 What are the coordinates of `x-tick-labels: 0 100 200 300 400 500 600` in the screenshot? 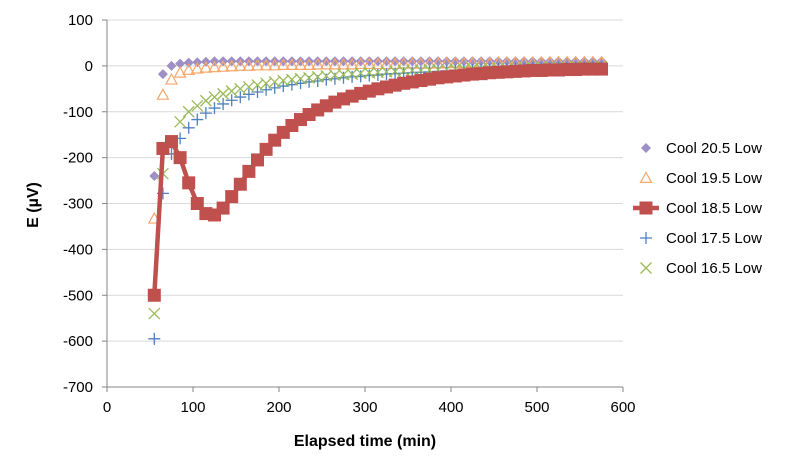 It's located at (369, 401).